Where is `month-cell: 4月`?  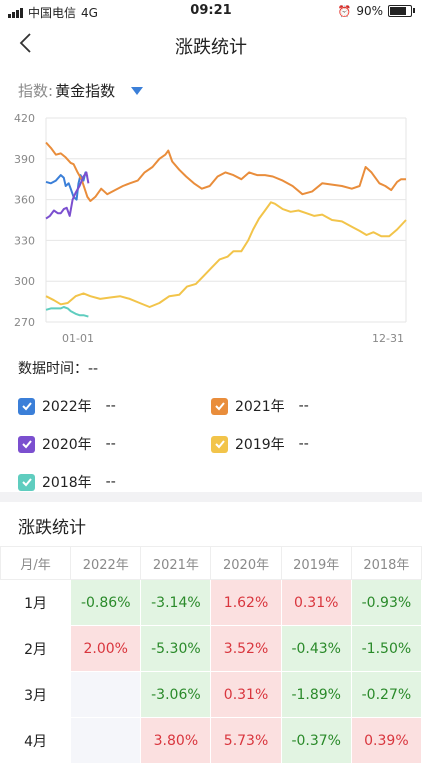 month-cell: 4月 is located at coordinates (36, 740).